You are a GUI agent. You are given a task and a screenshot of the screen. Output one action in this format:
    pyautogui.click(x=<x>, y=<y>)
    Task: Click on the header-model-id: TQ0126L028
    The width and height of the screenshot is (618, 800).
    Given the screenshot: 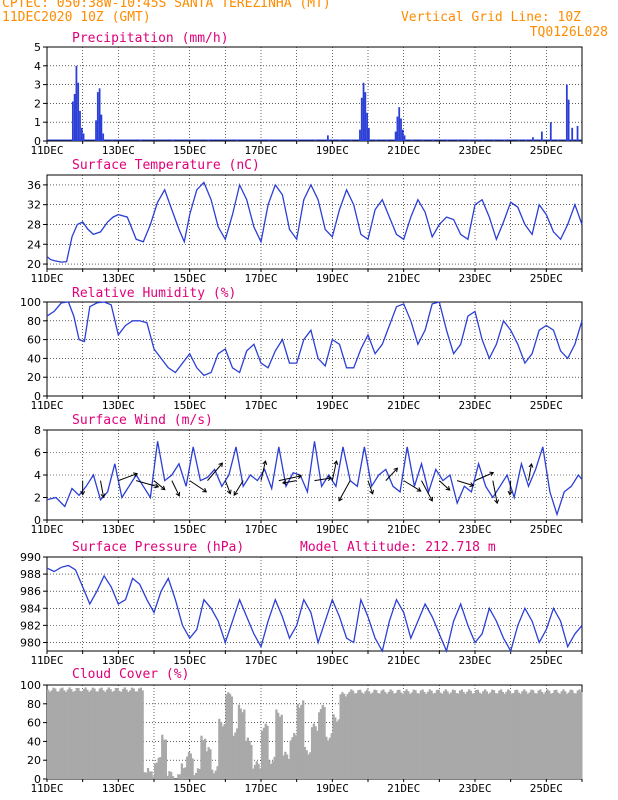 What is the action you would take?
    pyautogui.click(x=568, y=32)
    